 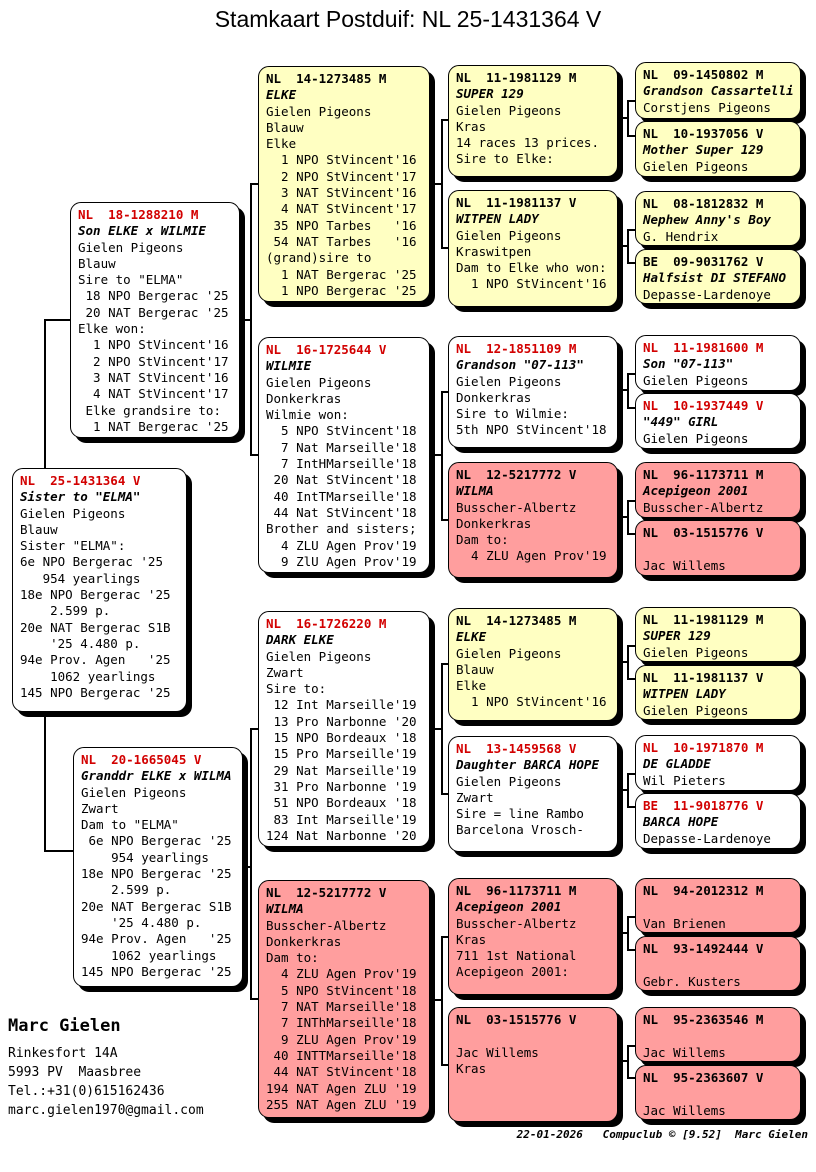 What do you see at coordinates (718, 1092) in the screenshot?
I see `pedigree-box: NL 95-2363607 V Jac Willems` at bounding box center [718, 1092].